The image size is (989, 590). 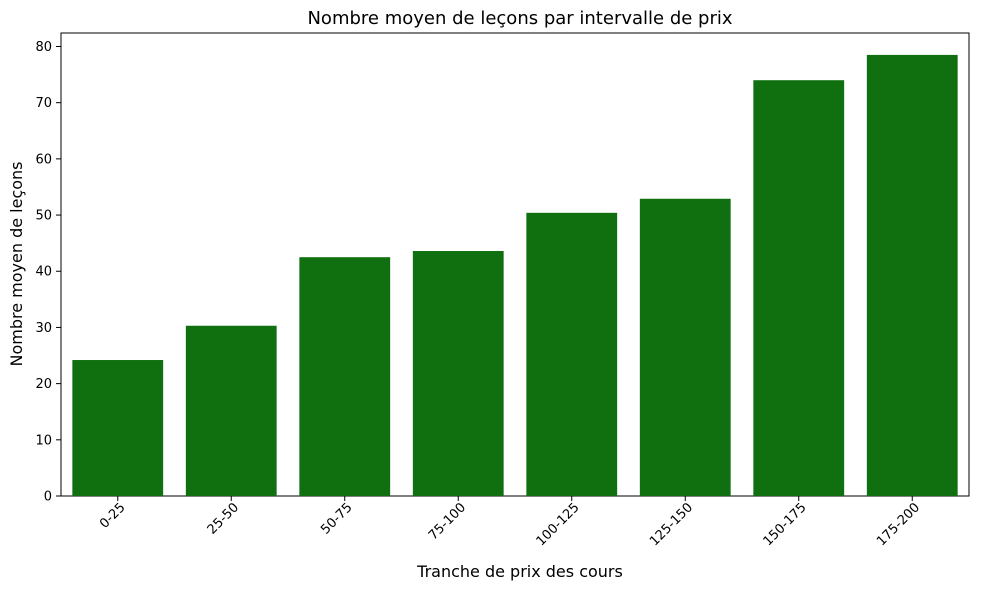 What do you see at coordinates (519, 571) in the screenshot?
I see `x-axis-label: Tranche de prix des cours` at bounding box center [519, 571].